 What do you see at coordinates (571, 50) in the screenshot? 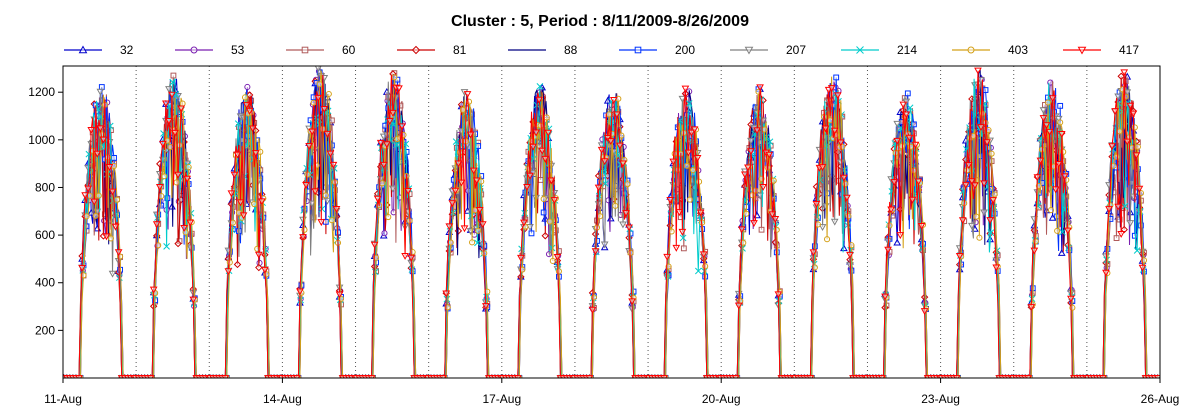
I see `legend-label: 88` at bounding box center [571, 50].